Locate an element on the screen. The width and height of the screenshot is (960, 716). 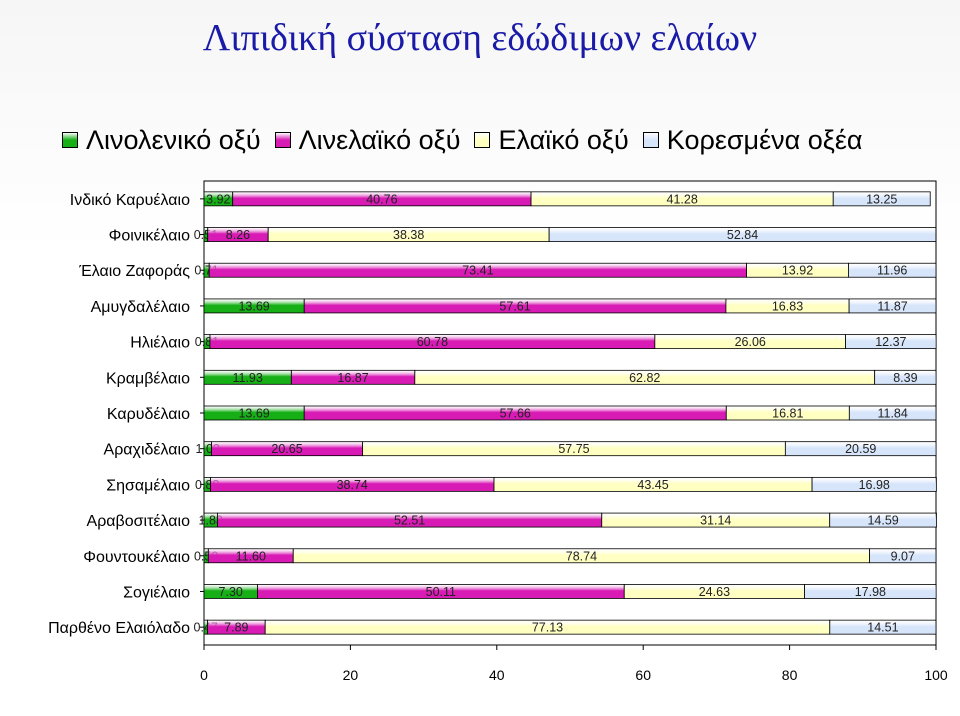
data-label: 11.84 is located at coordinates (892, 414).